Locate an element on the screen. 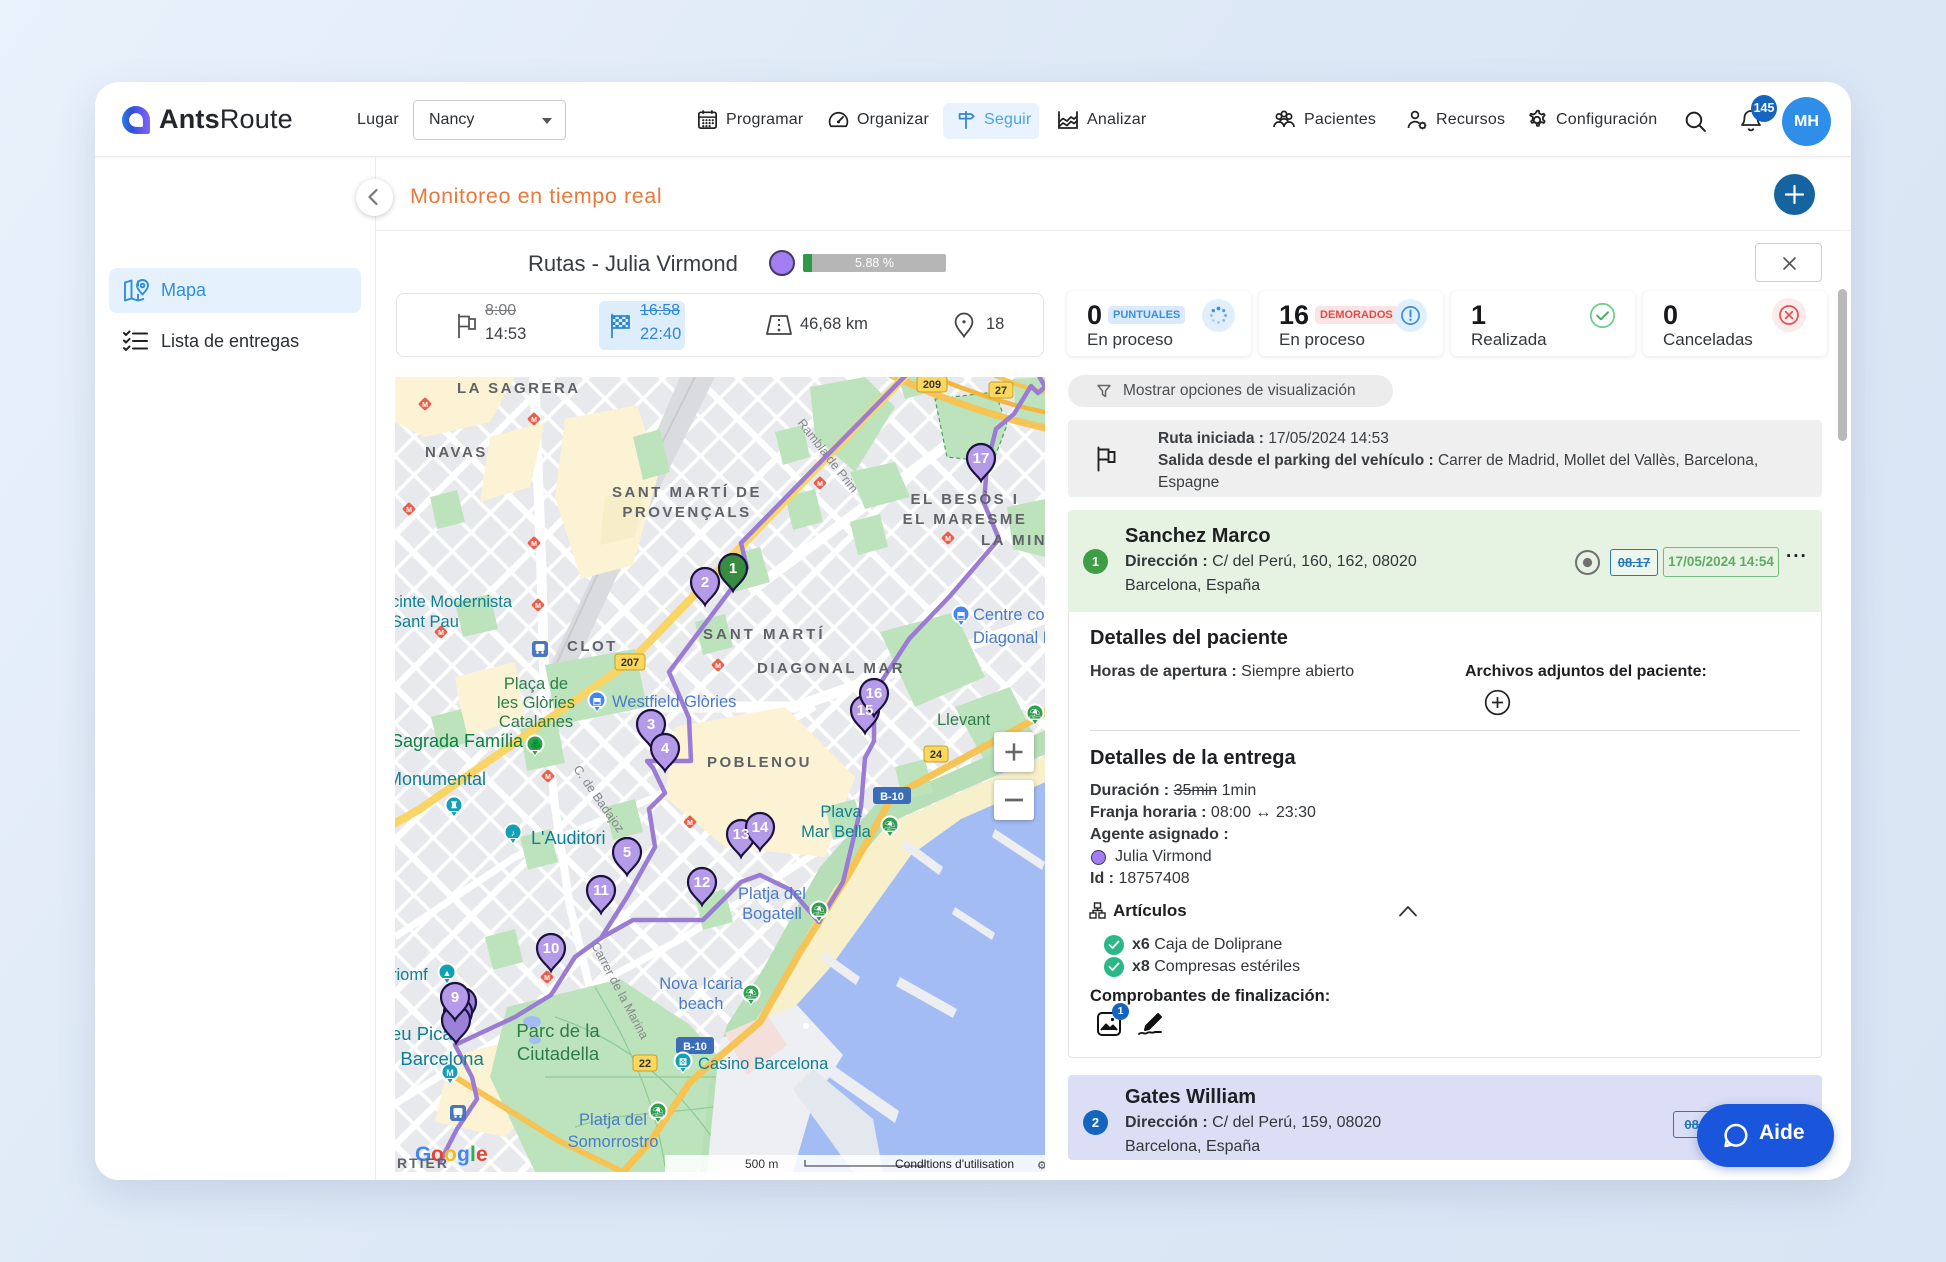 The image size is (1946, 1262). svg-text: SANT MARTÍ DE is located at coordinates (687, 492).